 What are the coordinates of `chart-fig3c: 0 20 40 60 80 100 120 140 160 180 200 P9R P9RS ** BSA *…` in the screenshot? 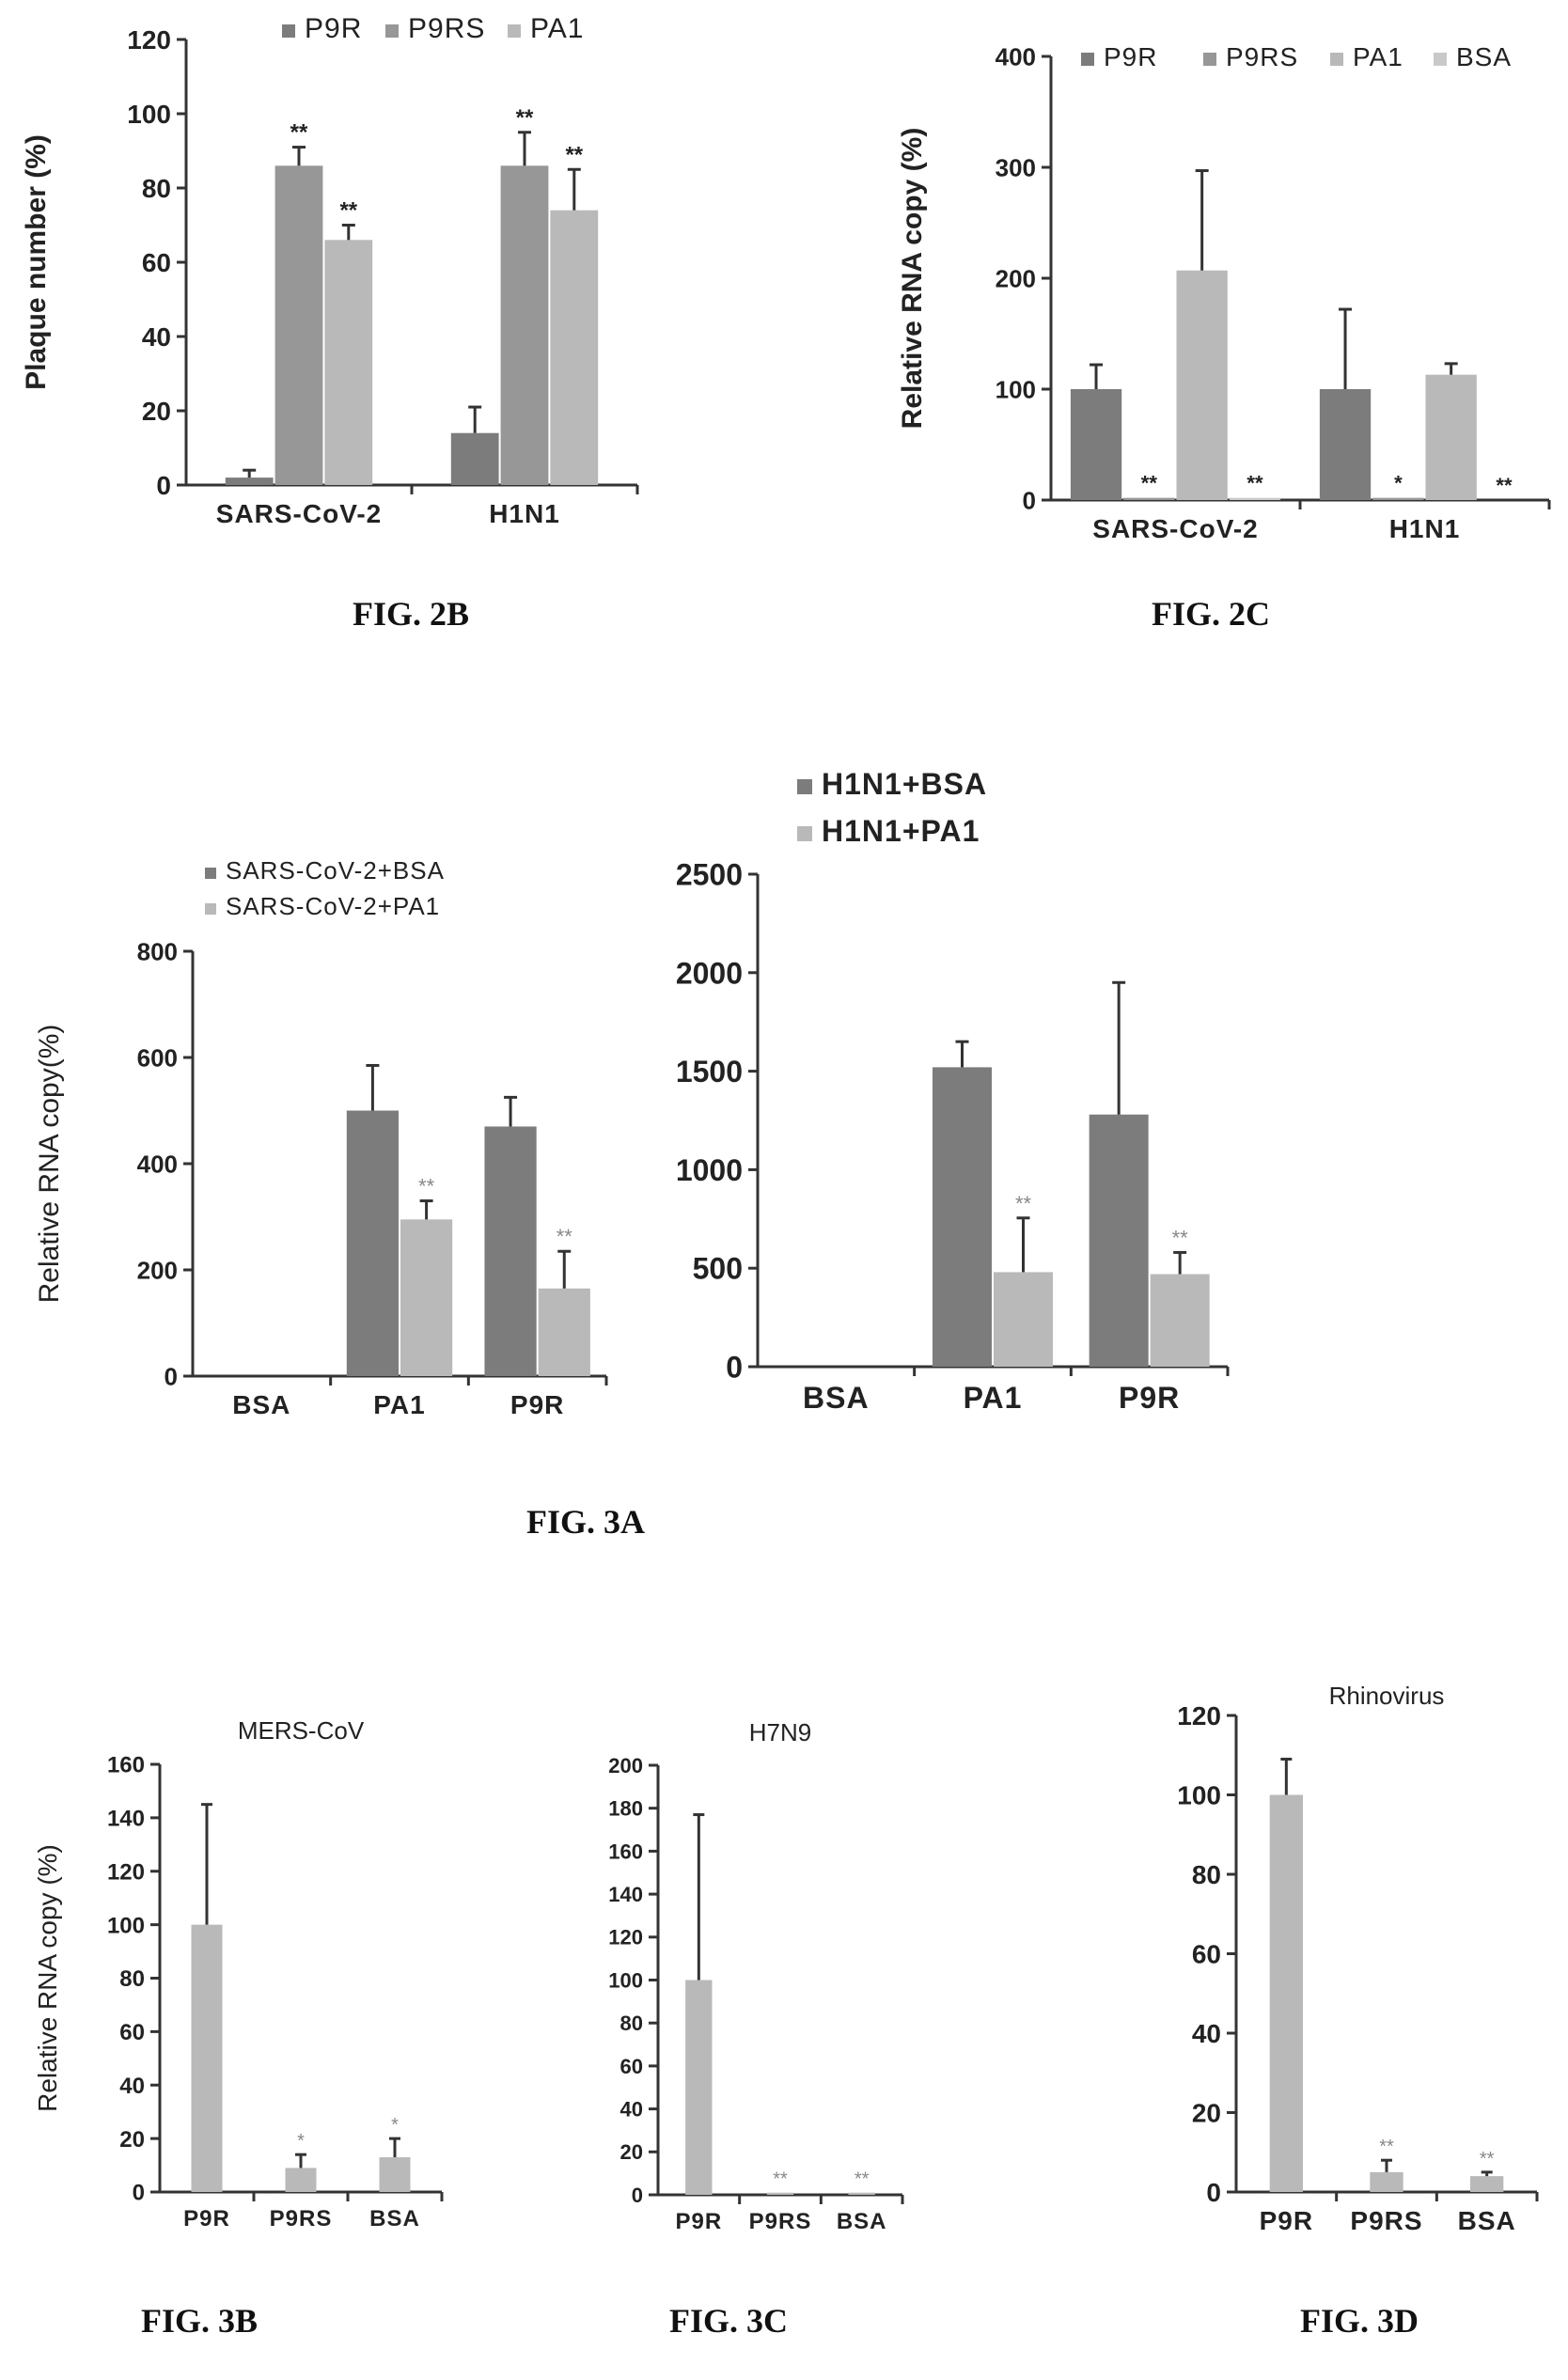 It's located at (756, 1976).